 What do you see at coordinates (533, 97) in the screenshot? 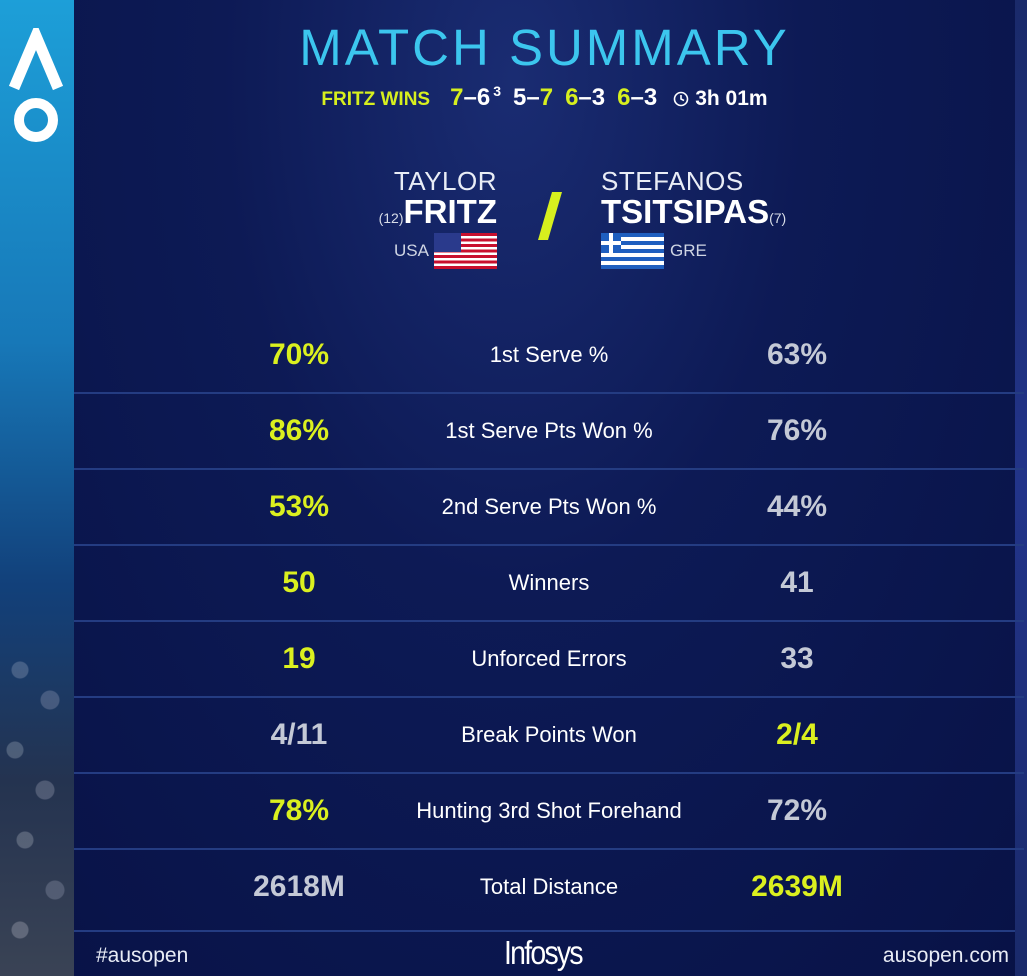
I see `set-score: 5–7` at bounding box center [533, 97].